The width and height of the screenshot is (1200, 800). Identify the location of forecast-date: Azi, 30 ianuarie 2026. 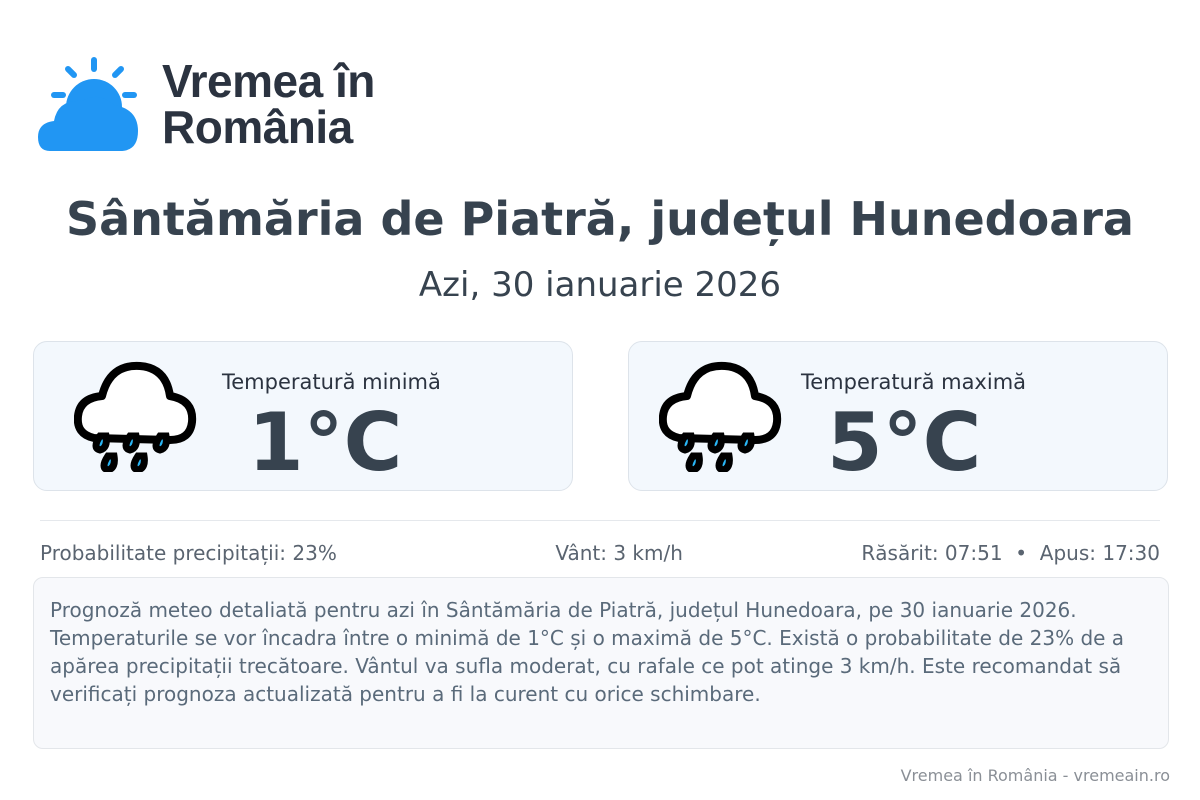
(600, 285).